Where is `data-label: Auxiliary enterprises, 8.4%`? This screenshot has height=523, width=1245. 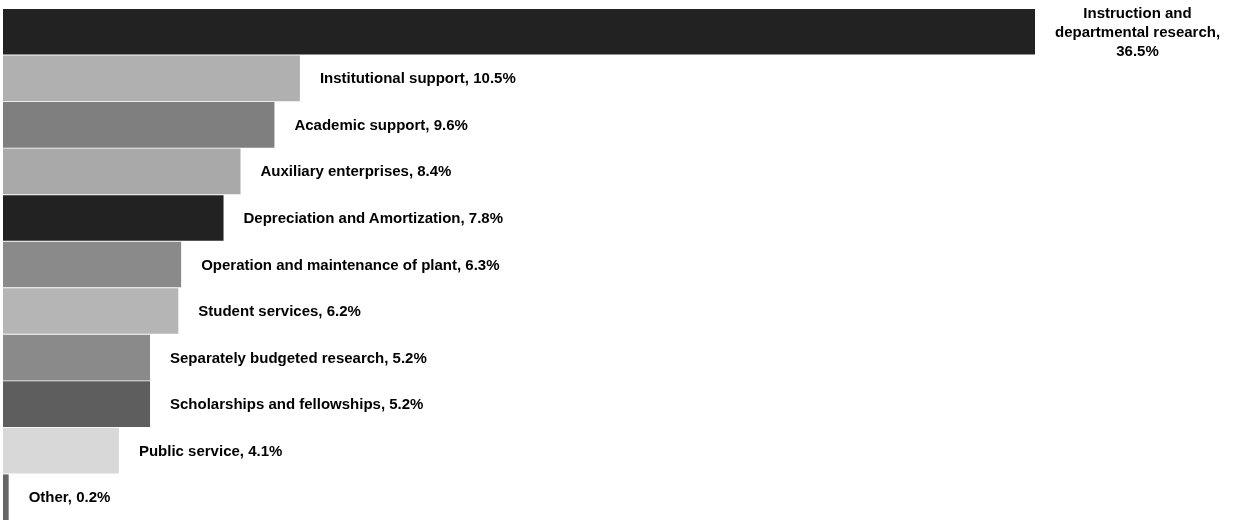
data-label: Auxiliary enterprises, 8.4% is located at coordinates (356, 171).